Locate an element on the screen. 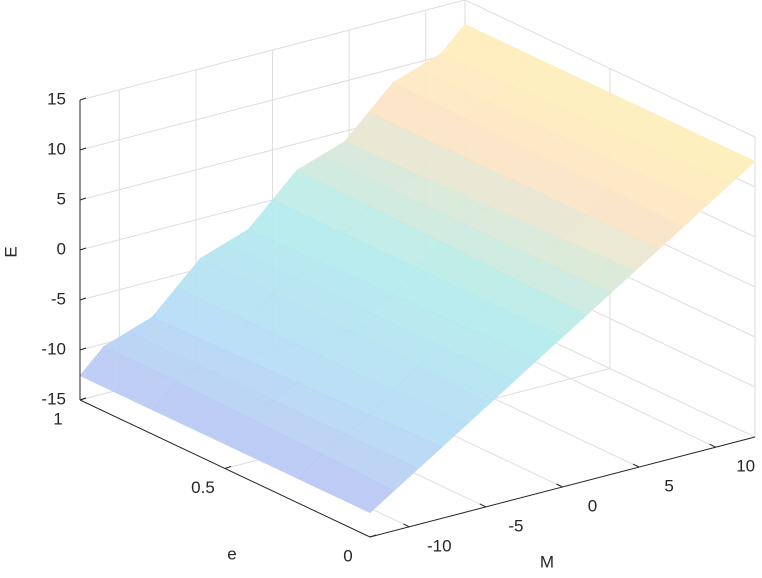 Image resolution: width=762 pixels, height=578 pixels. x-tick-label: -5 is located at coordinates (515, 525).